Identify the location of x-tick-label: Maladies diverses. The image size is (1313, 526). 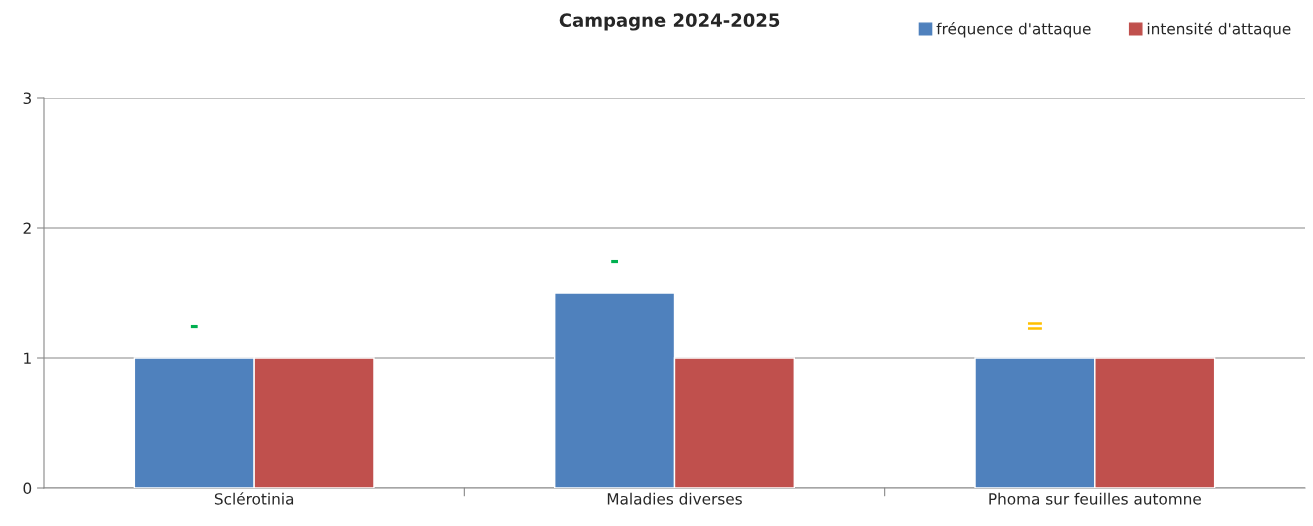
(674, 498).